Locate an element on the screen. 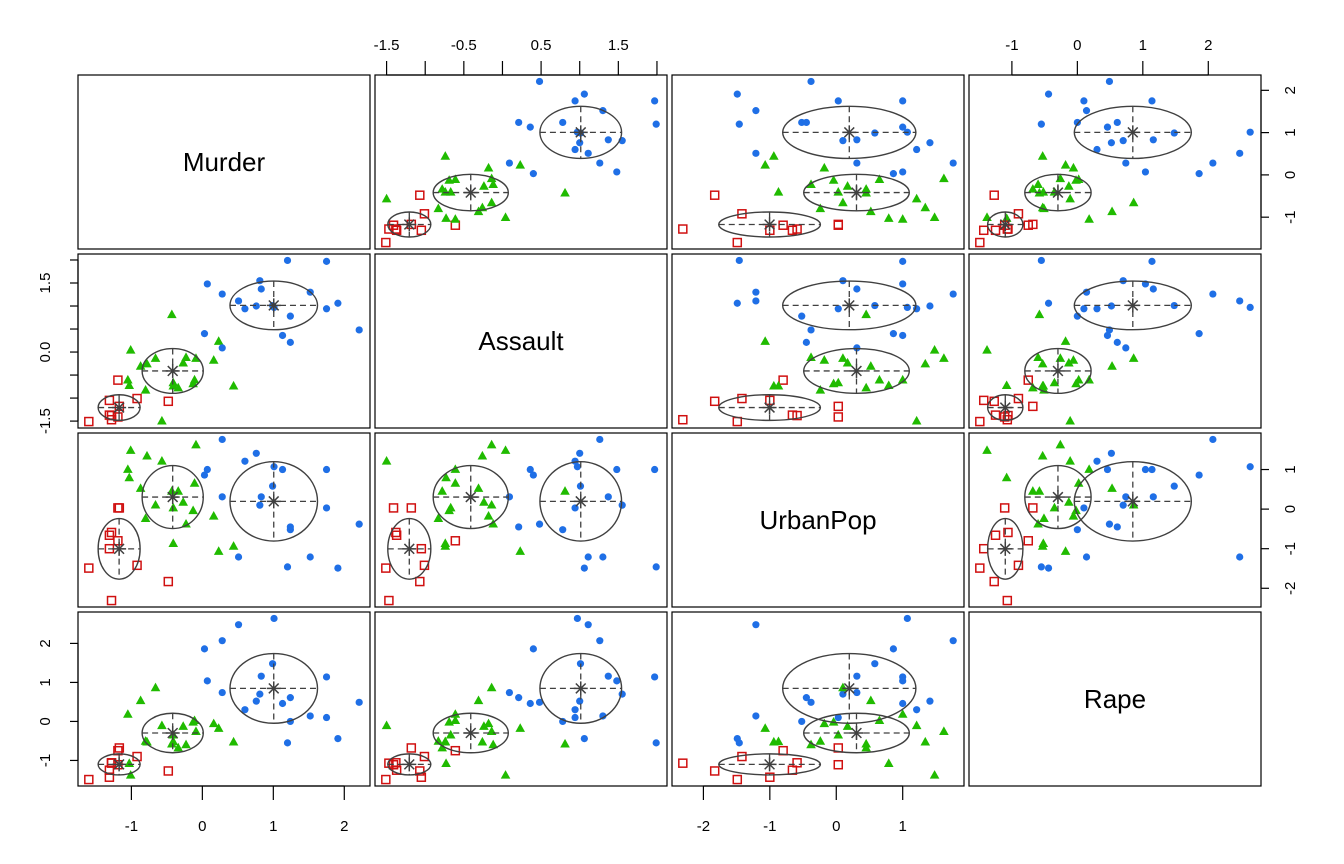 The height and width of the screenshot is (864, 1344). tick-label: 1 is located at coordinates (1290, 132).